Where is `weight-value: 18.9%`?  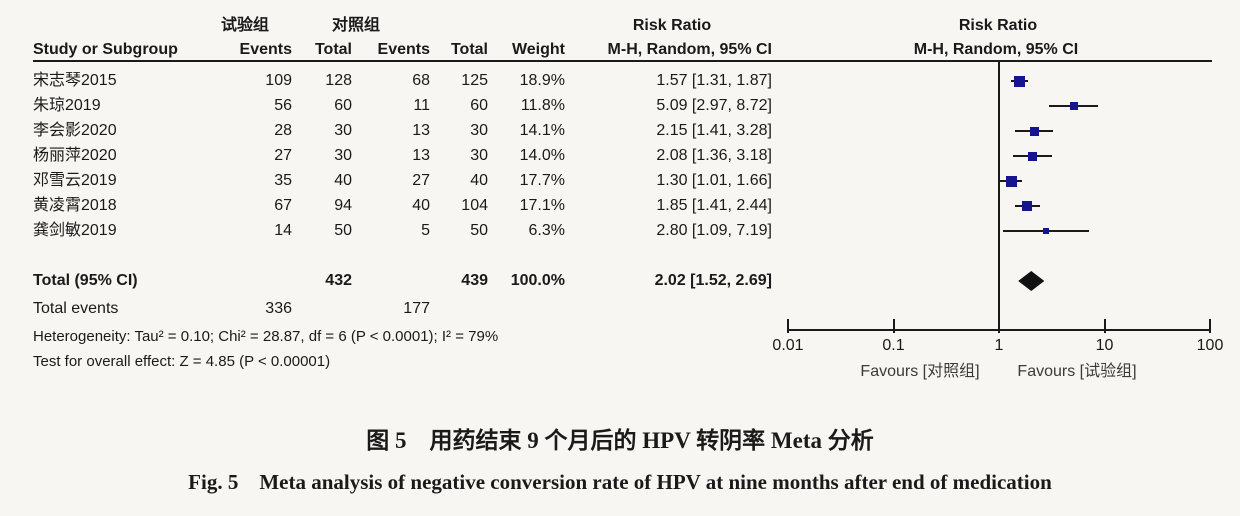
weight-value: 18.9% is located at coordinates (542, 80).